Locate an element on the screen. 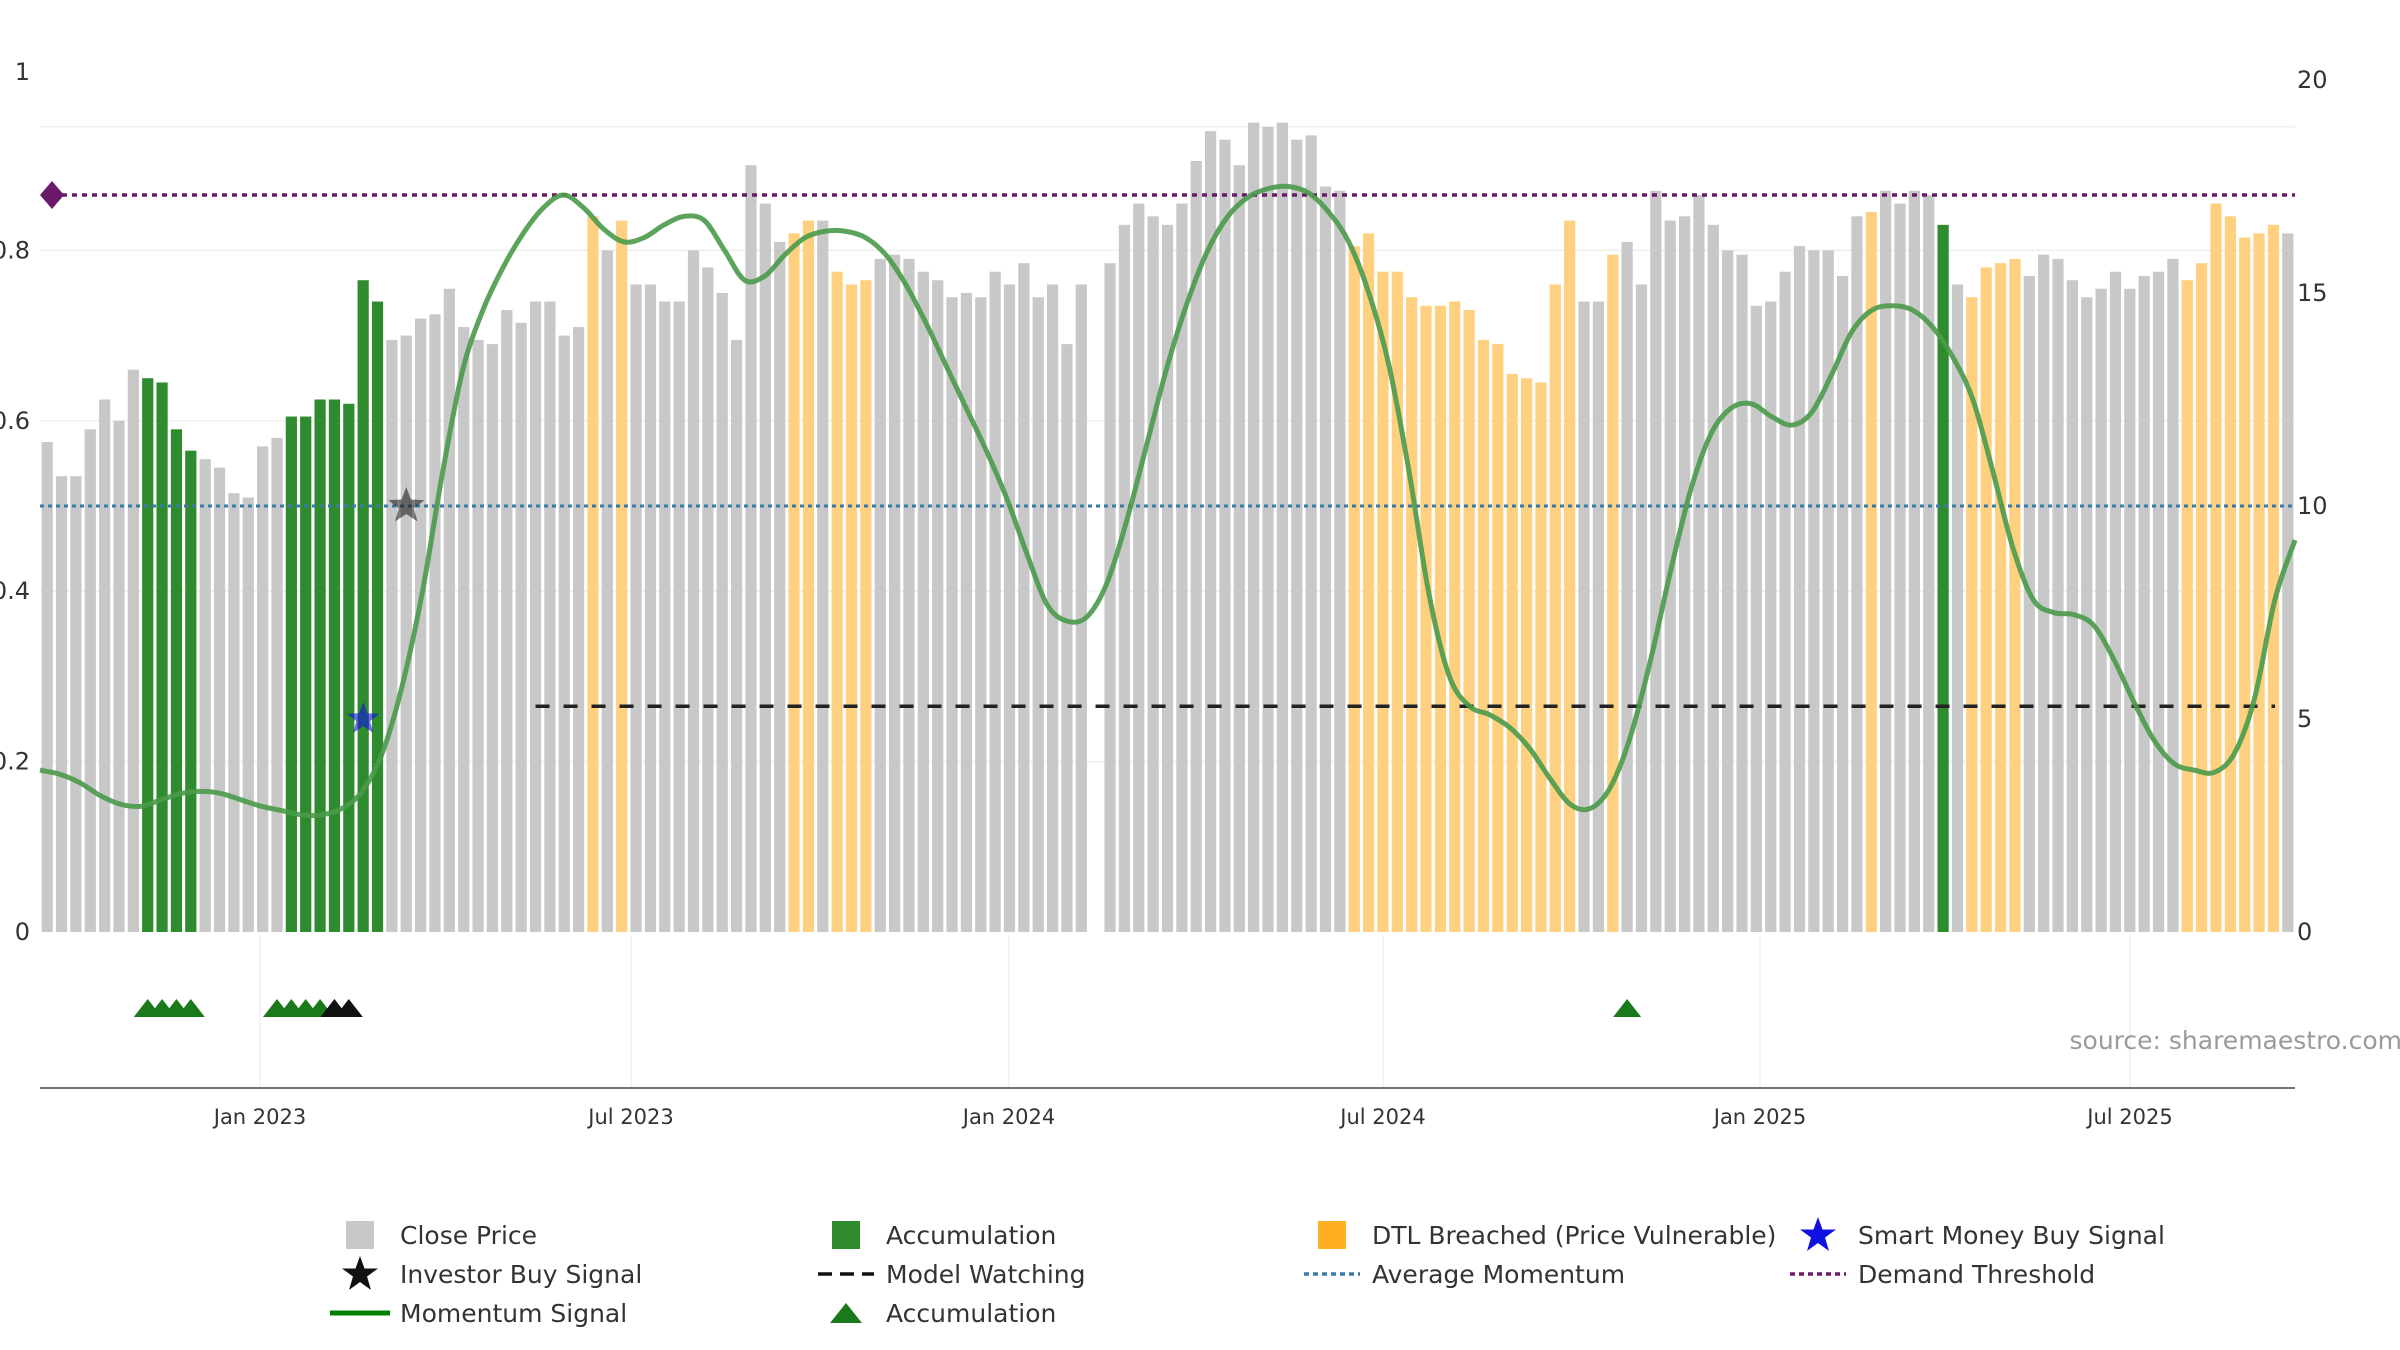  legend-label-model-watching: Model Watching is located at coordinates (986, 1274).